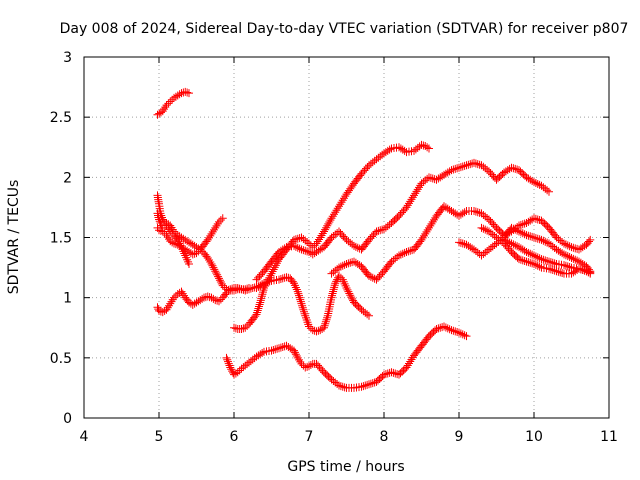  I want to click on y-tick-label: 0.5, so click(61, 359).